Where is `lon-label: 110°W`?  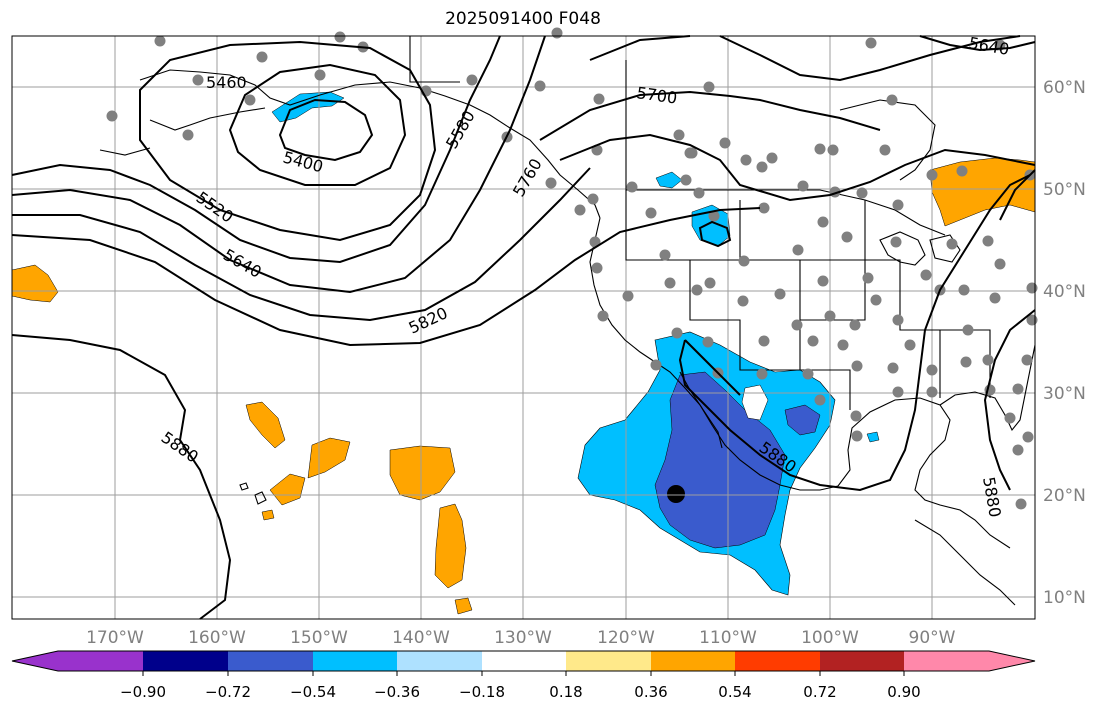 lon-label: 110°W is located at coordinates (728, 638).